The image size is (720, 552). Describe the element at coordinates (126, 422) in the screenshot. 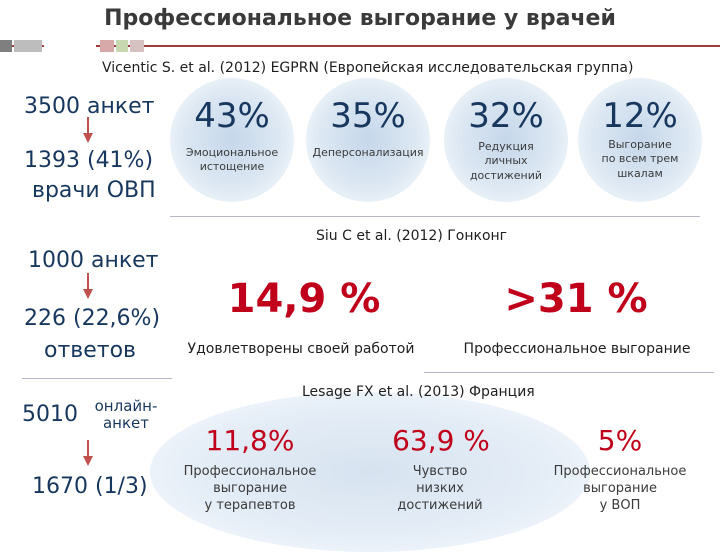

I see `note-line: анкет` at that location.